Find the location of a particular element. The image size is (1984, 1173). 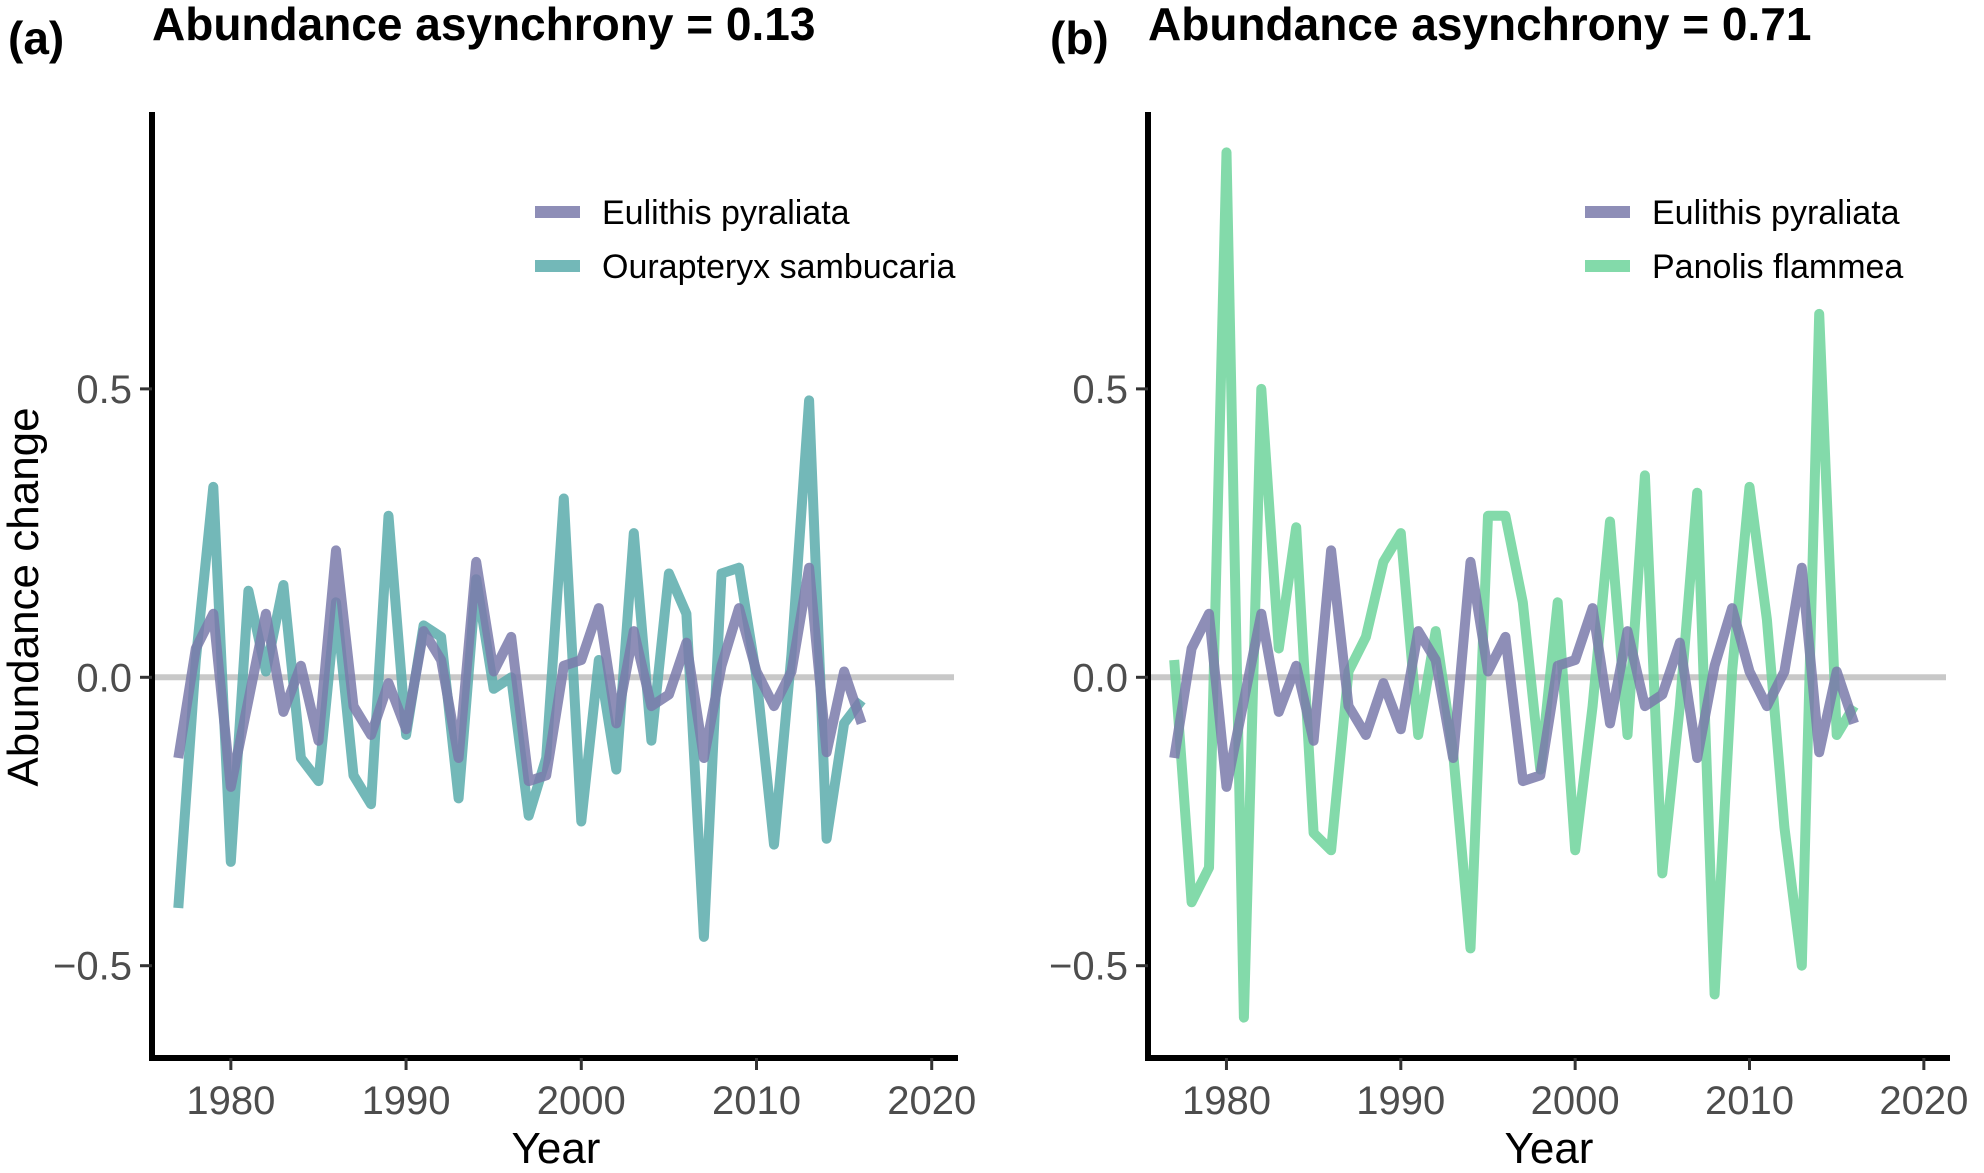

legend-label: Ourapteryx sambucaria is located at coordinates (778, 267).